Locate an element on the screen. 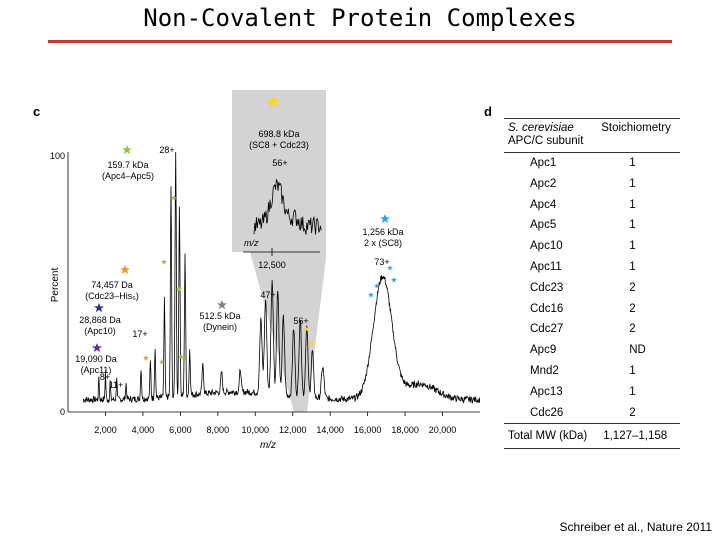 The height and width of the screenshot is (540, 720). panel-letter-c: c is located at coordinates (37, 111).